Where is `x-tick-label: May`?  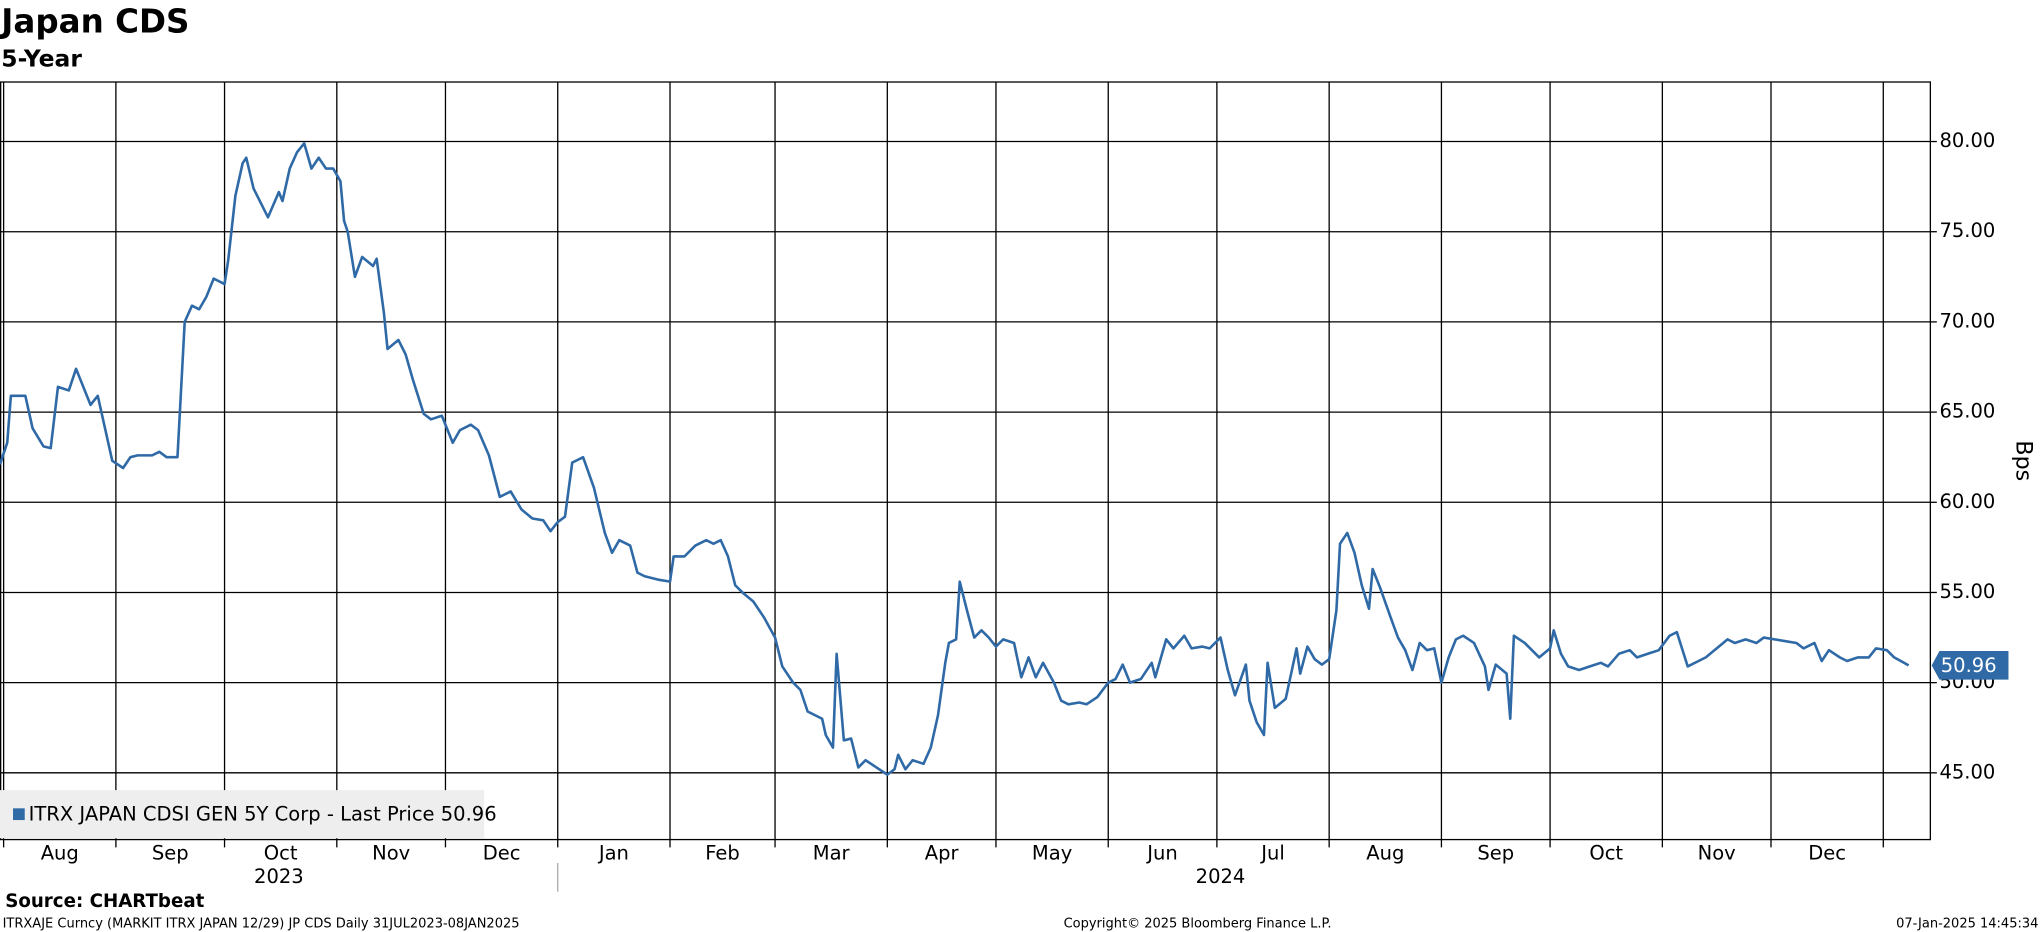 x-tick-label: May is located at coordinates (1052, 852).